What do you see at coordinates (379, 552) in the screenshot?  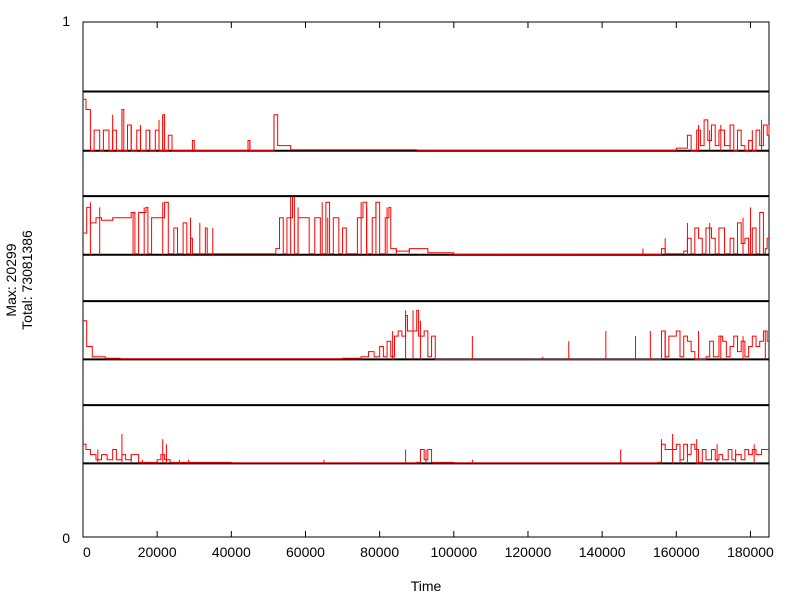 I see `x-tick-label: 80000` at bounding box center [379, 552].